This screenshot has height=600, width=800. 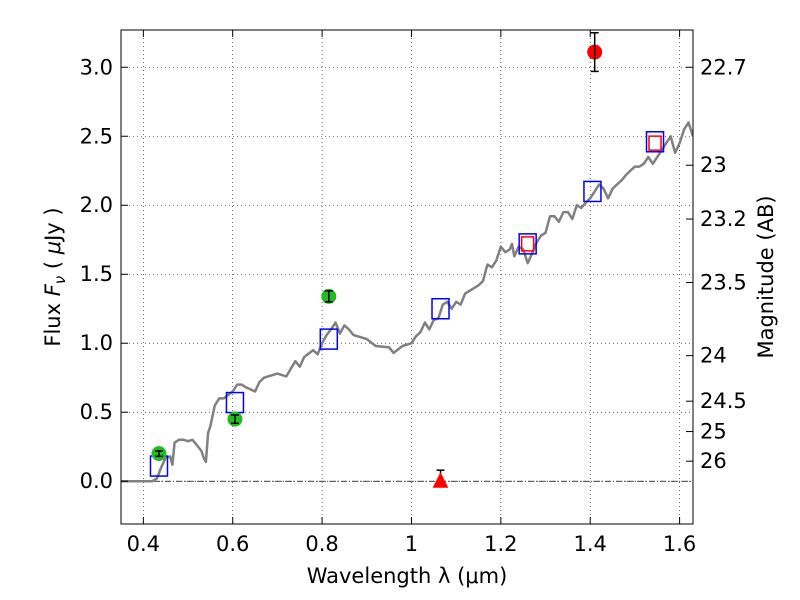 I want to click on x-tick-label: 0.6, so click(x=232, y=544).